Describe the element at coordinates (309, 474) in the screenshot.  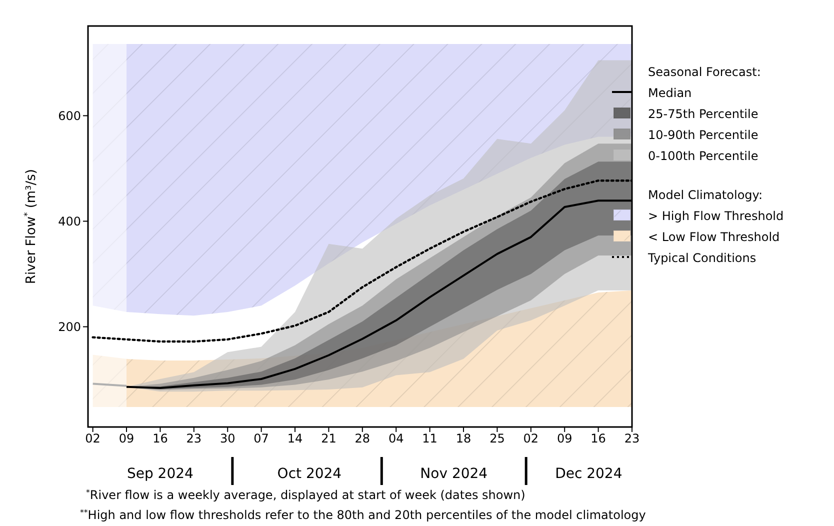
I see `x2-tick-label: Oct 2024` at that location.